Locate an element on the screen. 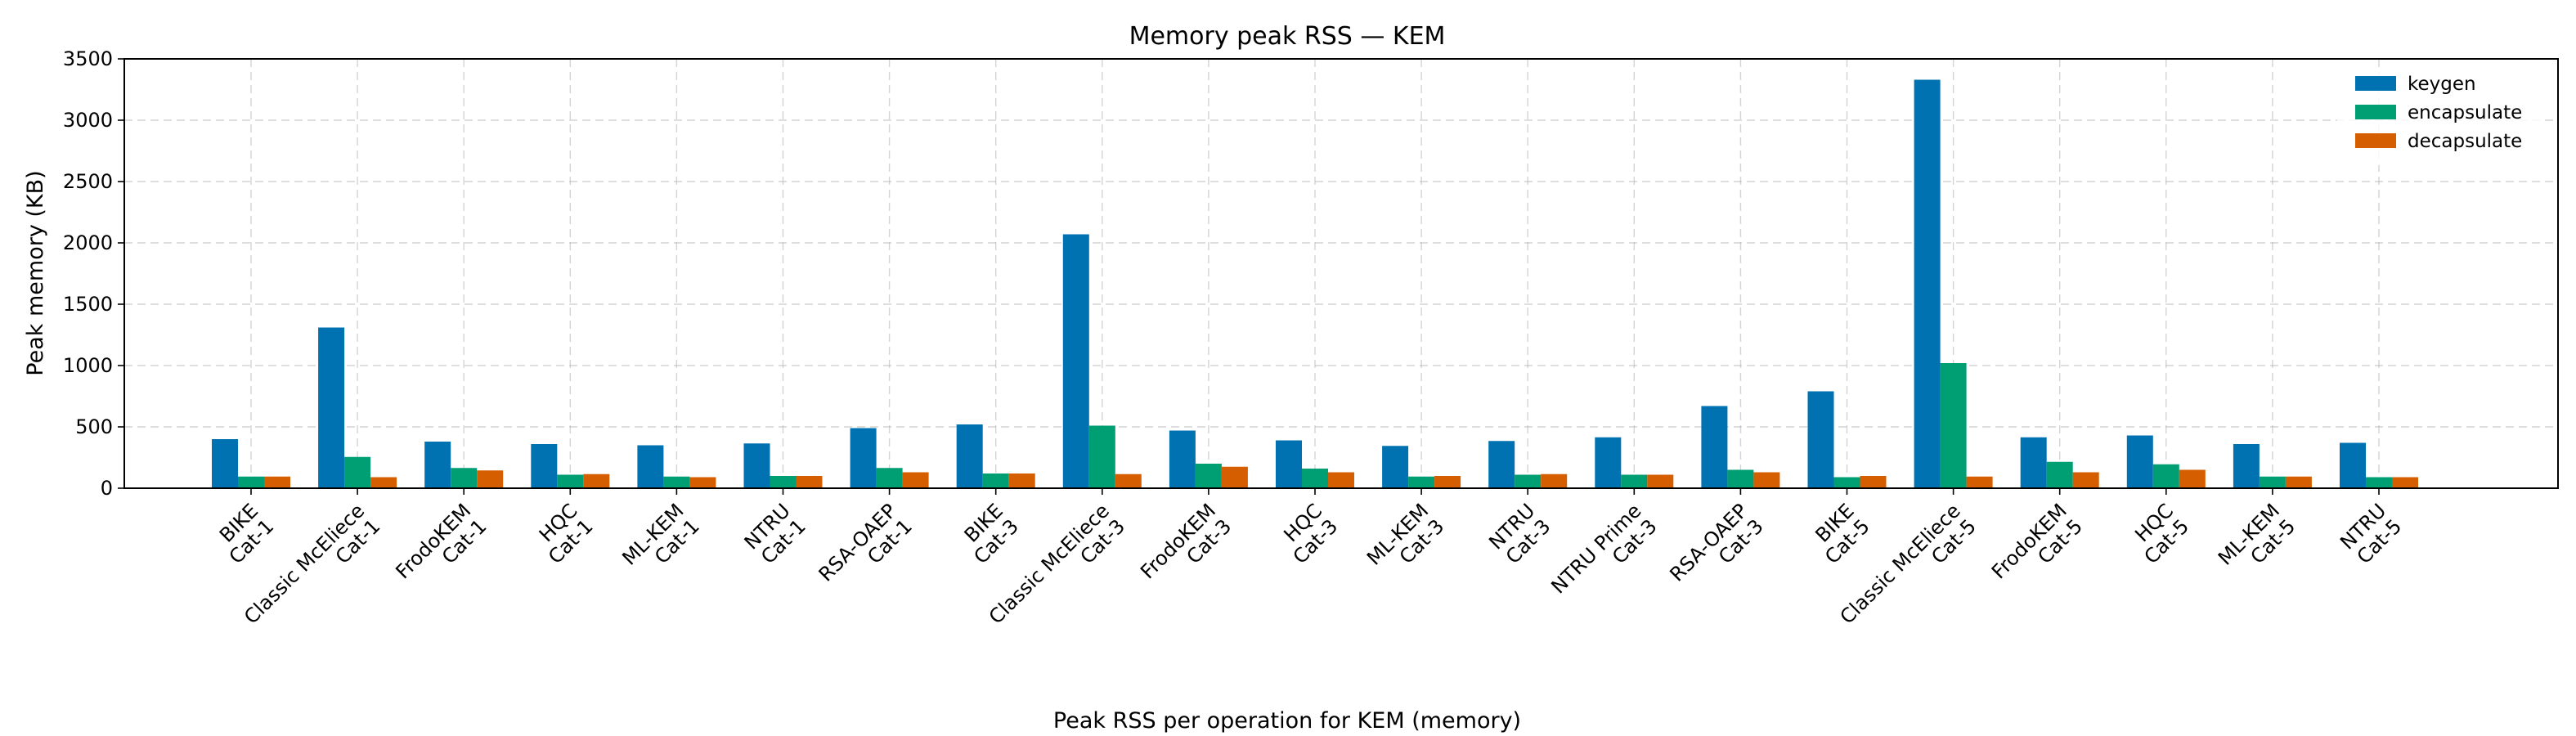  x-tick-label: BIKECat-1 is located at coordinates (244, 533).